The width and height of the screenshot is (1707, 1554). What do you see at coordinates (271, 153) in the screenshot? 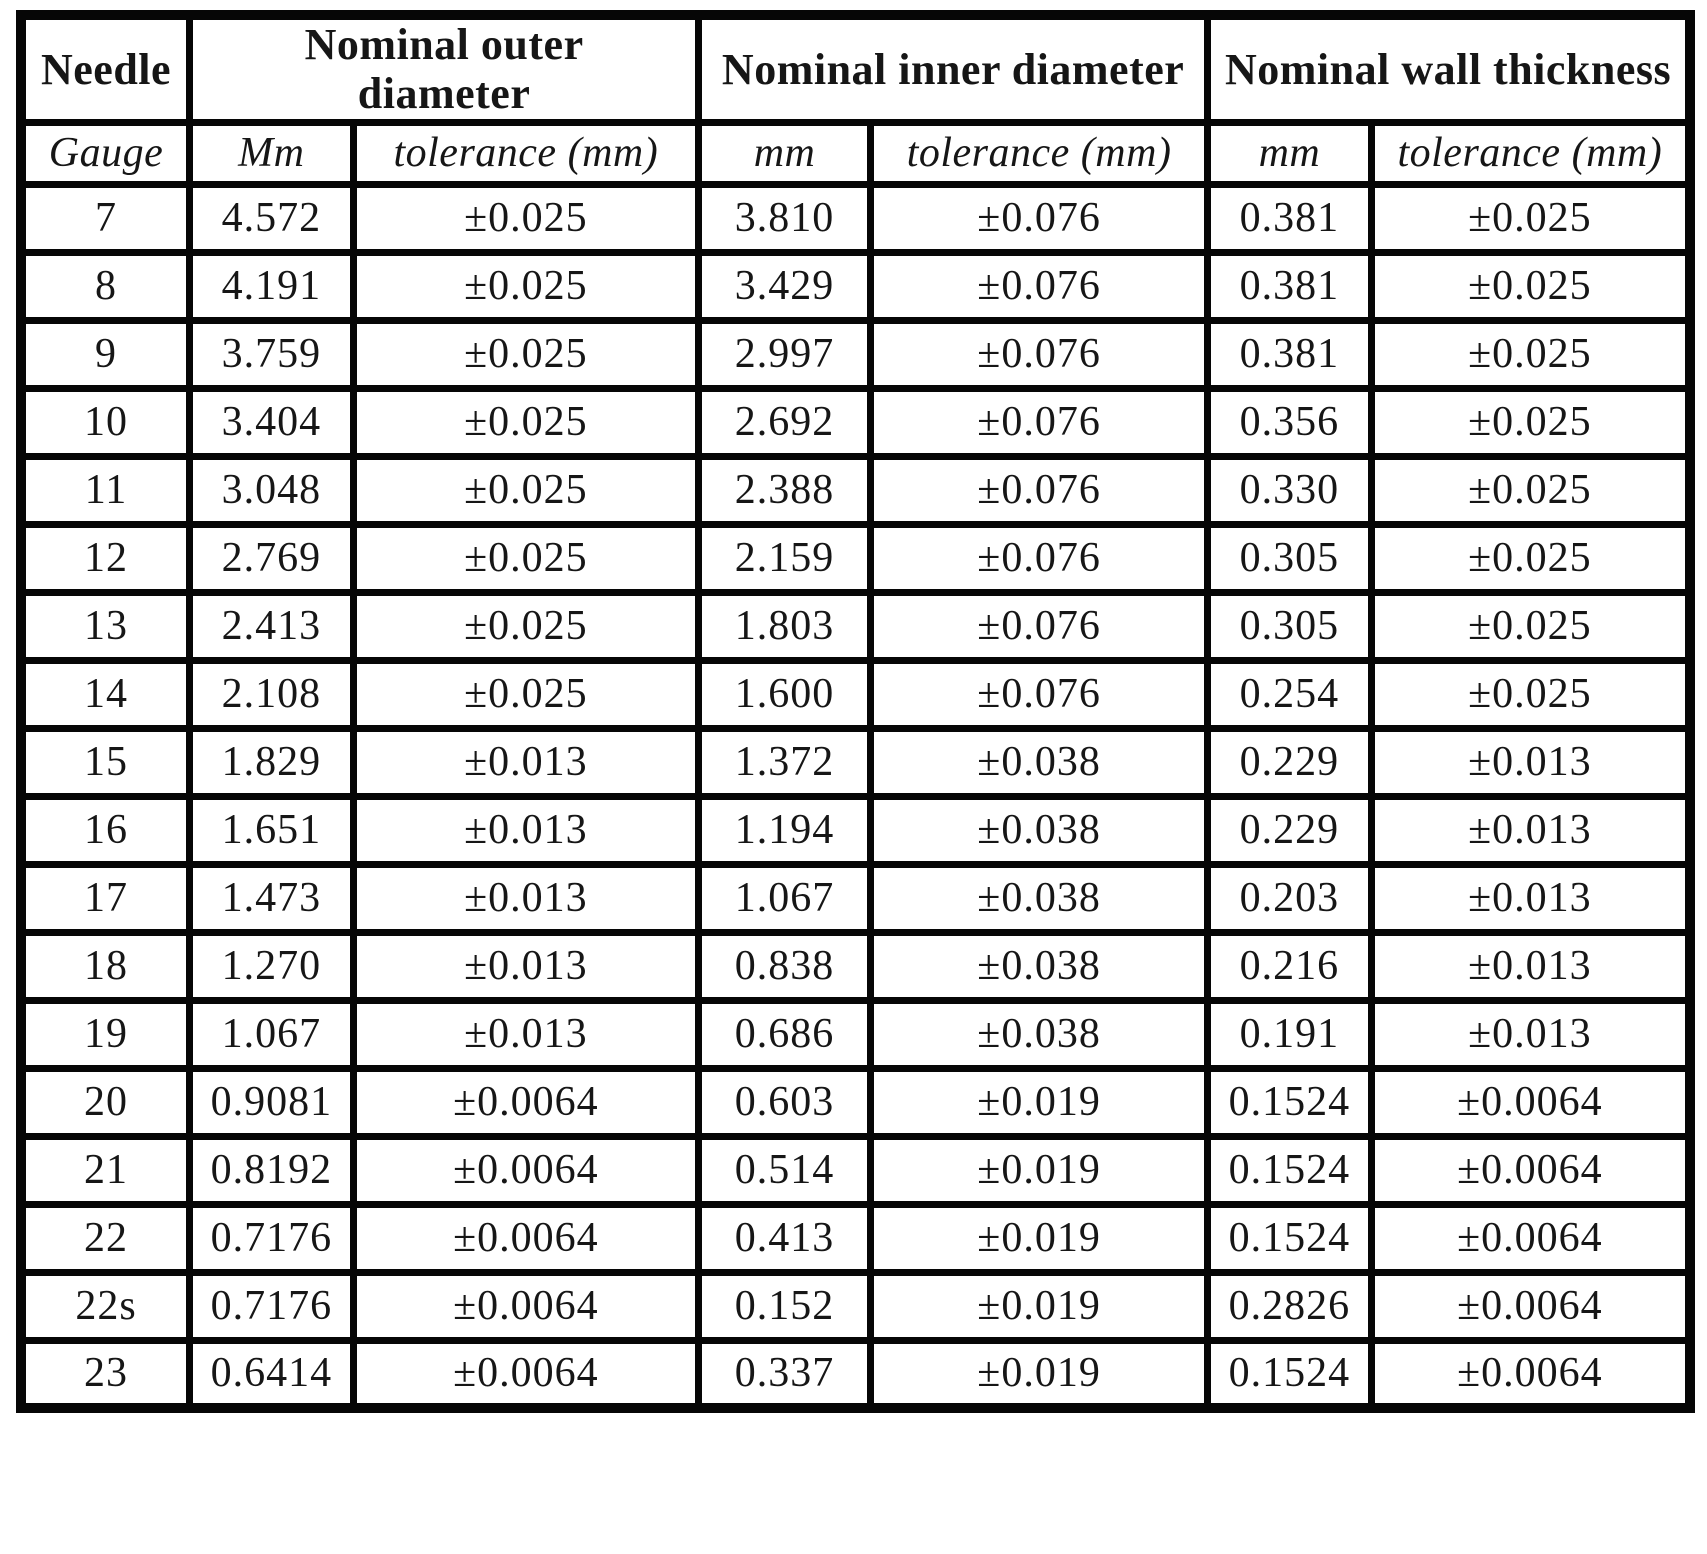
I see `subheader-outer-mm: Mm` at bounding box center [271, 153].